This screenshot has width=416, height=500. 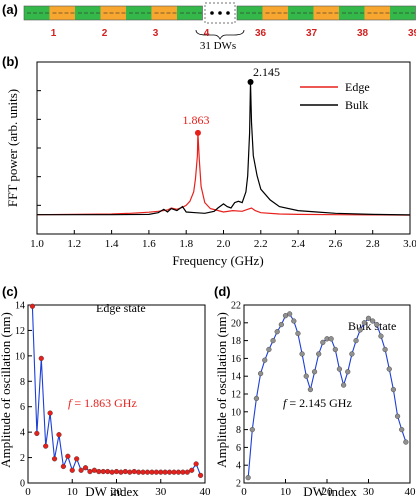 I want to click on edge-y-tick-label: 4, so click(x=22, y=433).